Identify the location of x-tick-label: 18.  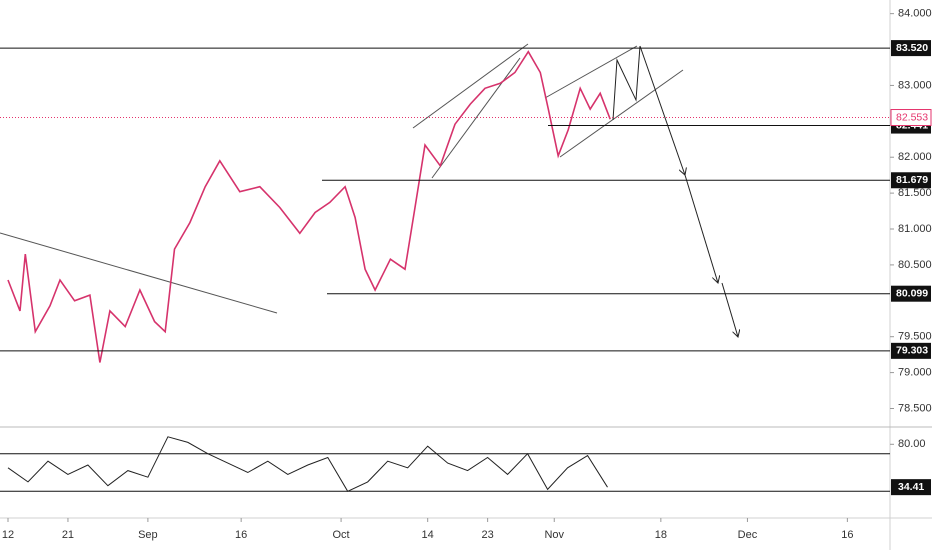
(661, 535).